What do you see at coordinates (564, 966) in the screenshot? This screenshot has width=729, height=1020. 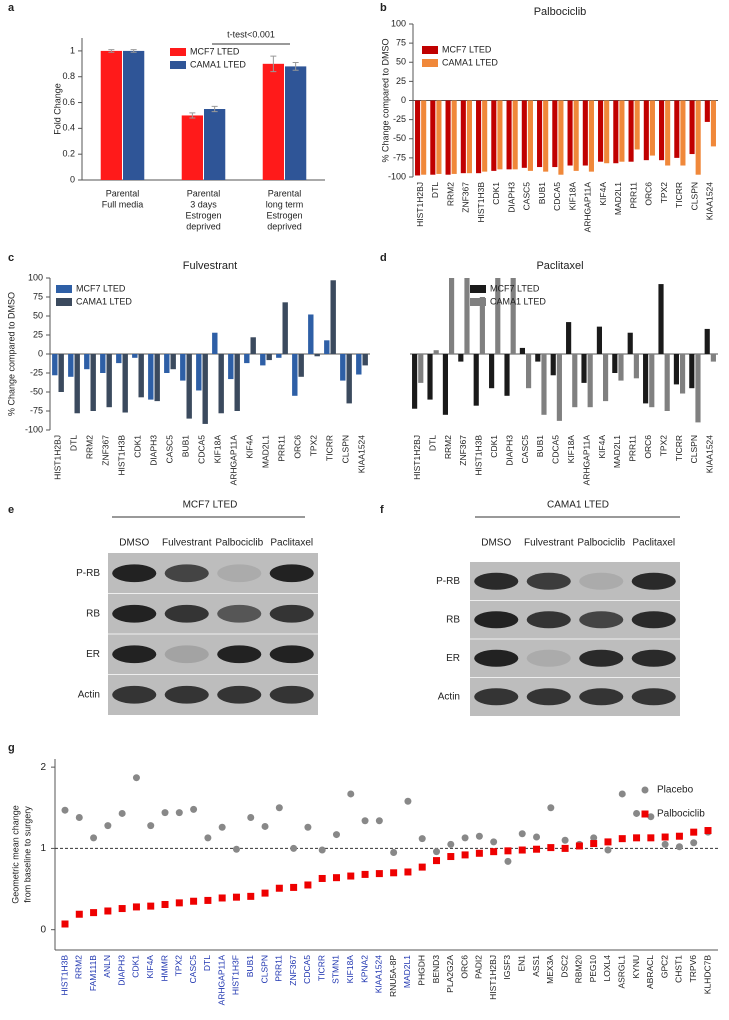 I see `x-tick-label: DSC2` at bounding box center [564, 966].